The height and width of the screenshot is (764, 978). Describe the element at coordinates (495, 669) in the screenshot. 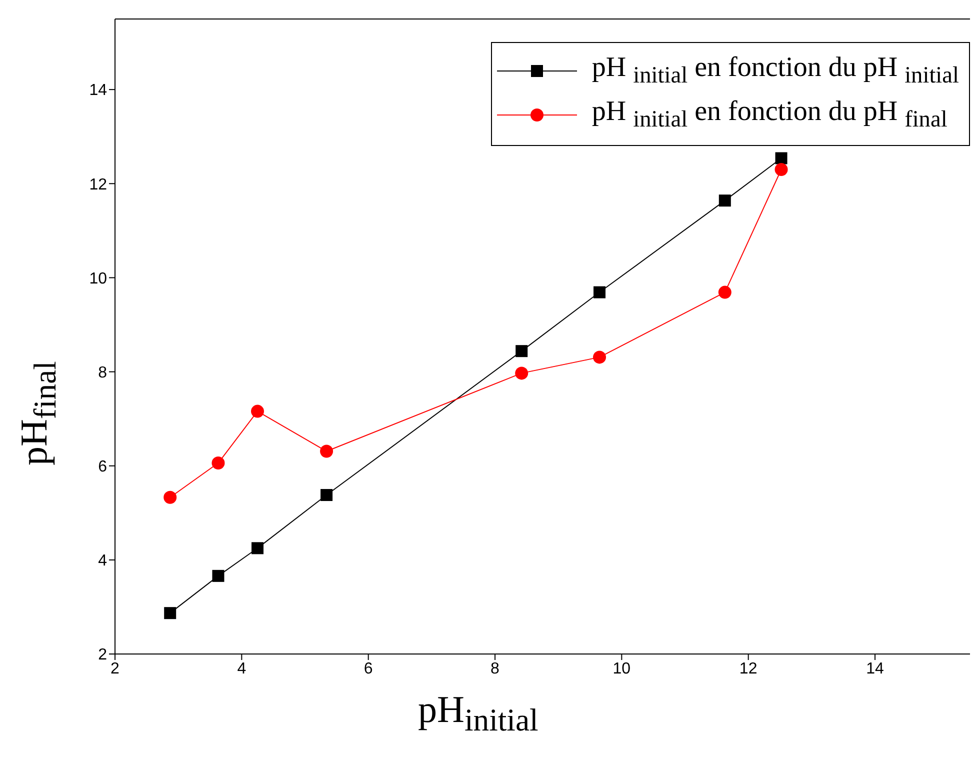

I see `x-tick-label: 8` at that location.